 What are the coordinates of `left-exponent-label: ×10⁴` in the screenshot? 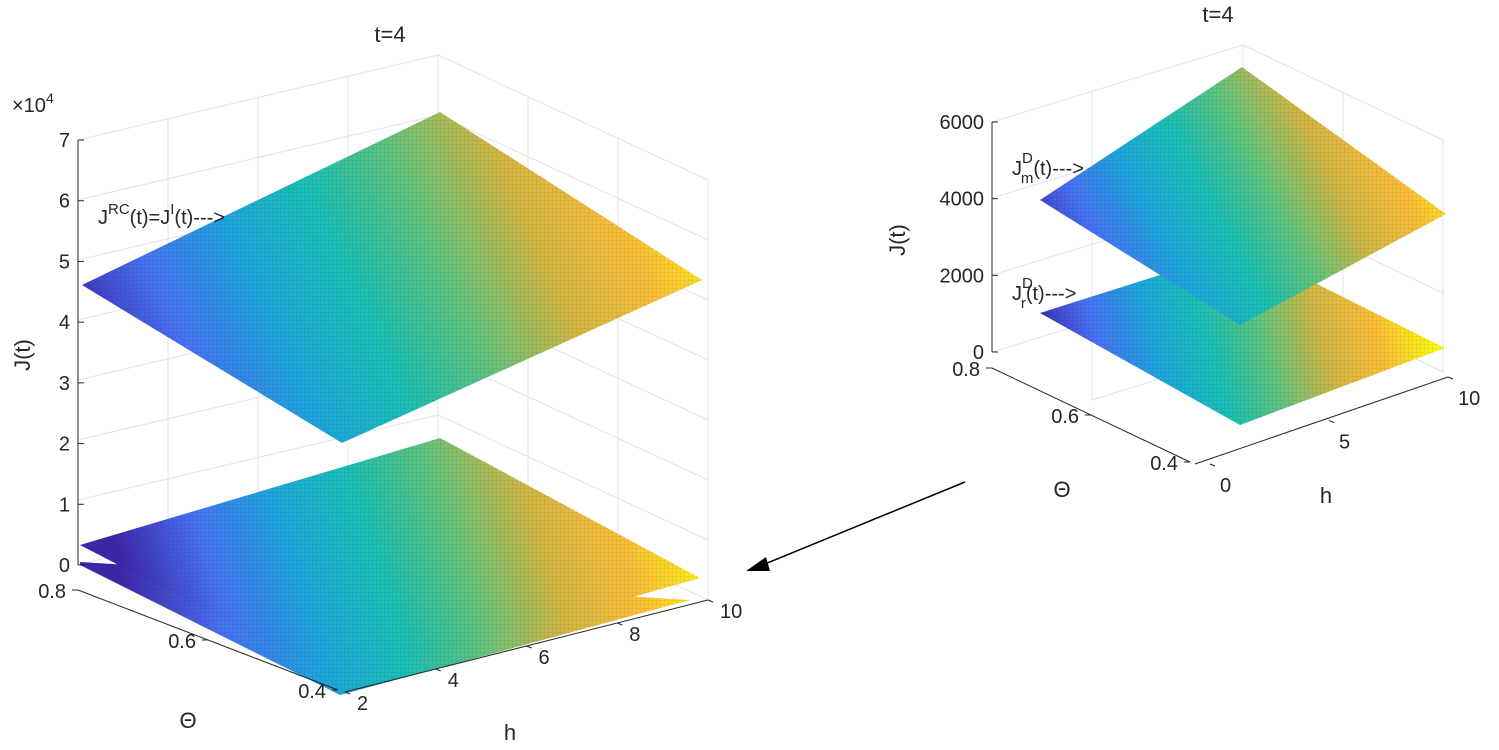 It's located at (33, 103).